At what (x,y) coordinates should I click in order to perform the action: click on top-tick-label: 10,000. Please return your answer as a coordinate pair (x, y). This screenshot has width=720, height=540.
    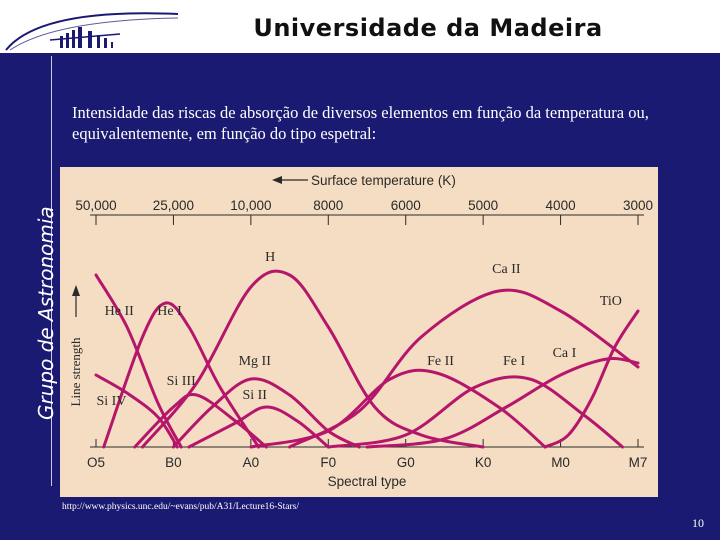
    Looking at the image, I should click on (250, 205).